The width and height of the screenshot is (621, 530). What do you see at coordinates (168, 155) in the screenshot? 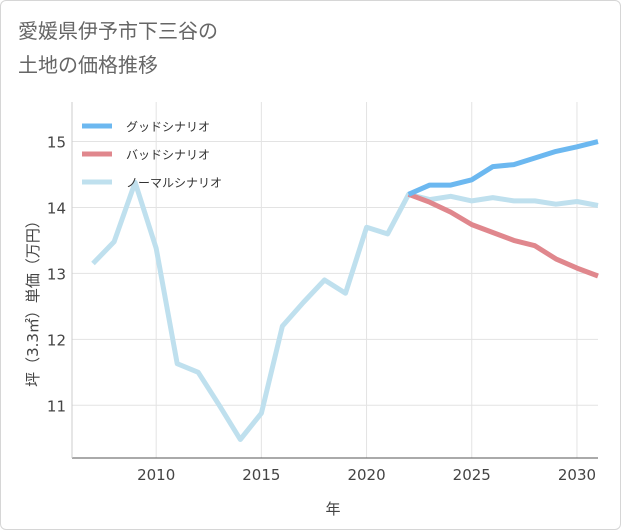
I see `bad-scenario-legend-label: バッドシナリオ` at bounding box center [168, 155].